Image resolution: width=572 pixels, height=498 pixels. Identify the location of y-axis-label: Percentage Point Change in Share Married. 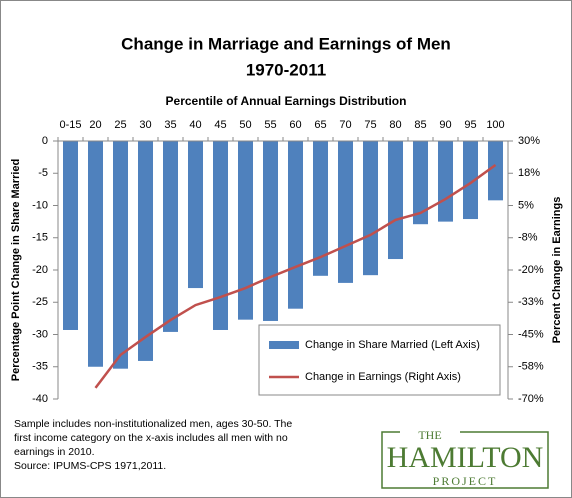
(16, 270).